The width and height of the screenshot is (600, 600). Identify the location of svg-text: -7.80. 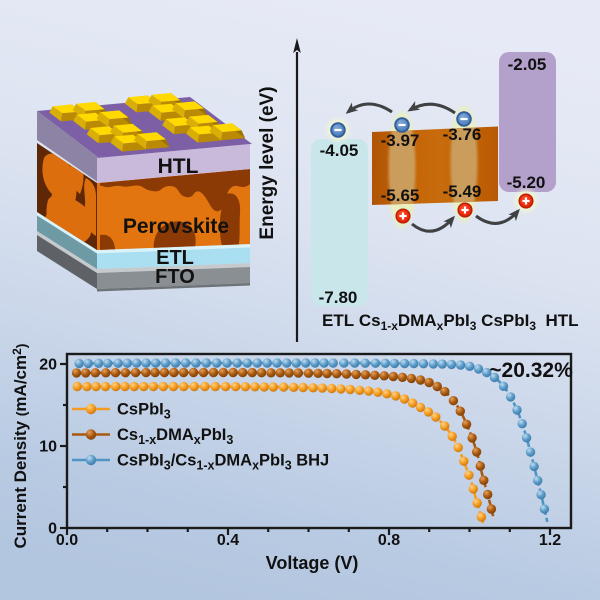
(338, 297).